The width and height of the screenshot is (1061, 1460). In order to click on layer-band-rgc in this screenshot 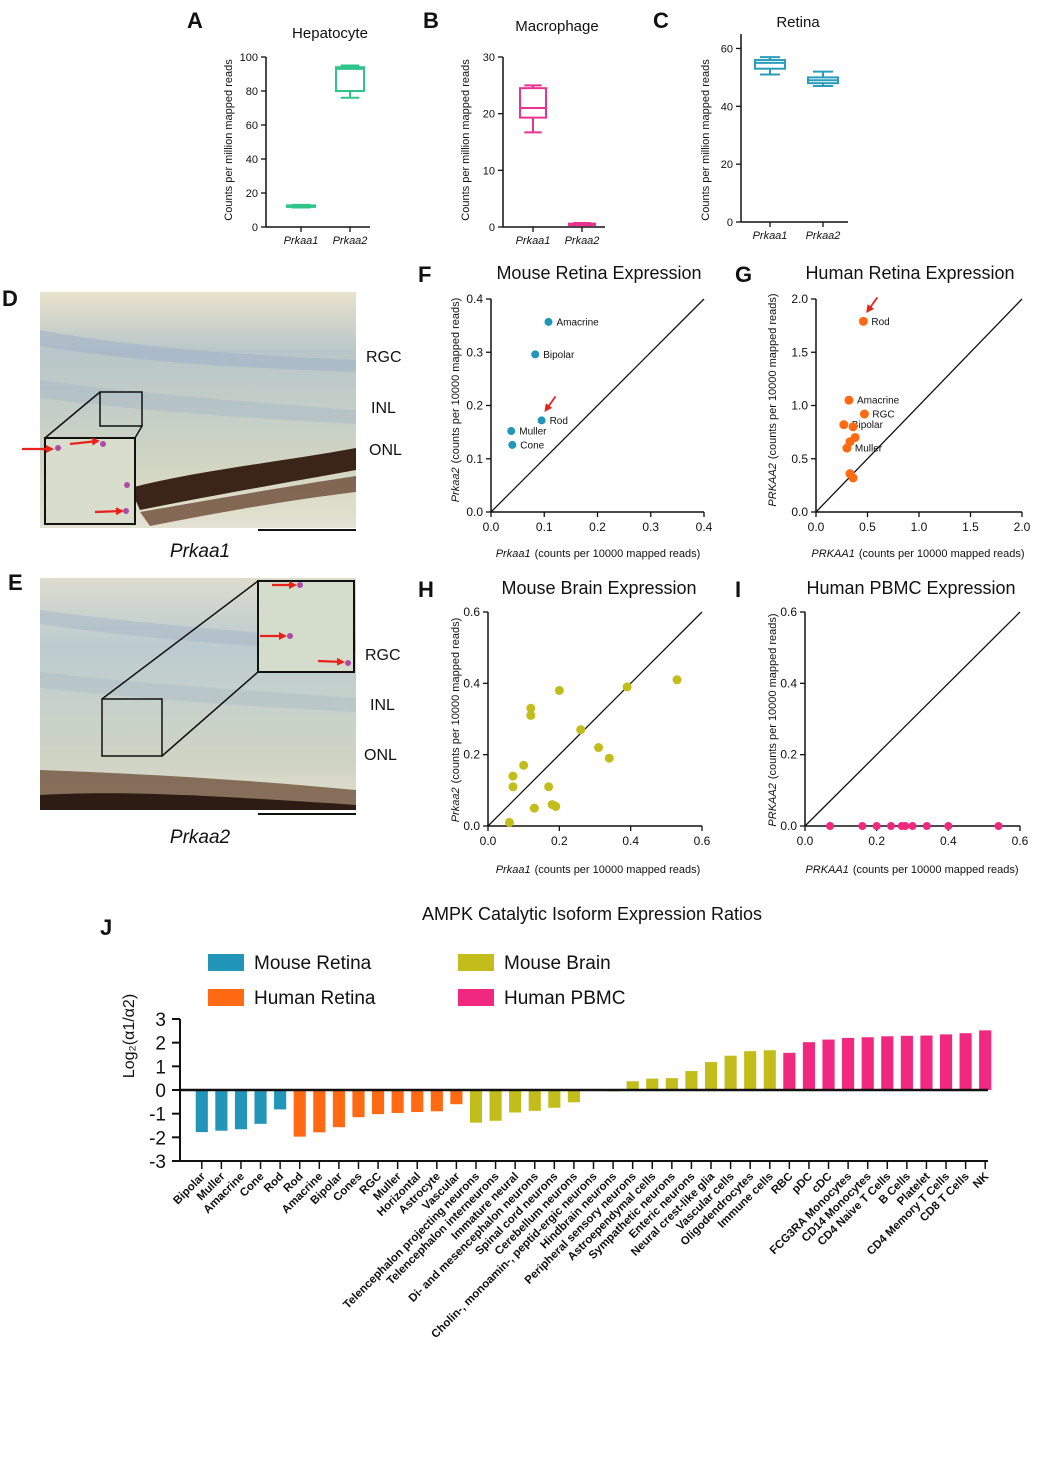, I will do `click(198, 351)`.